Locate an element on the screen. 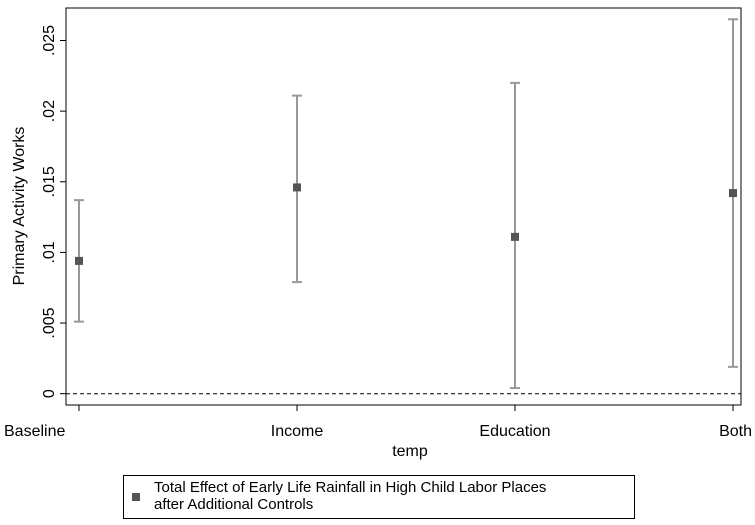  x-axis-label: temp is located at coordinates (410, 451).